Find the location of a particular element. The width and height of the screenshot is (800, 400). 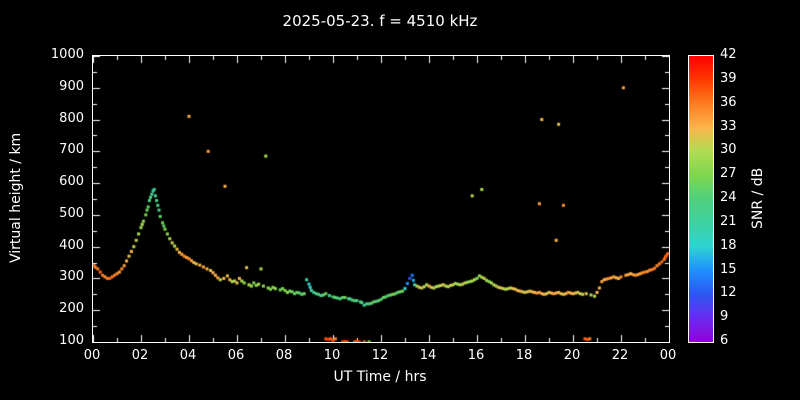

colorbar-gradient is located at coordinates (701, 199).